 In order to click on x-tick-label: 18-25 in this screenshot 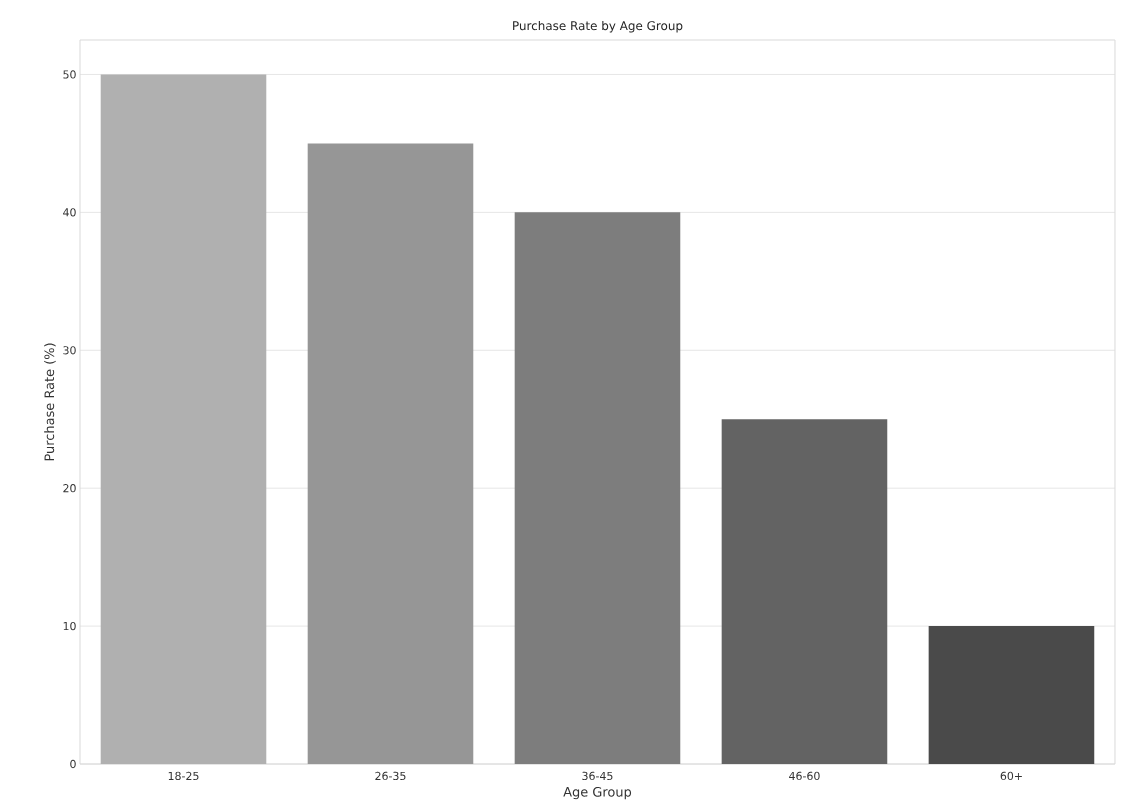, I will do `click(183, 776)`.